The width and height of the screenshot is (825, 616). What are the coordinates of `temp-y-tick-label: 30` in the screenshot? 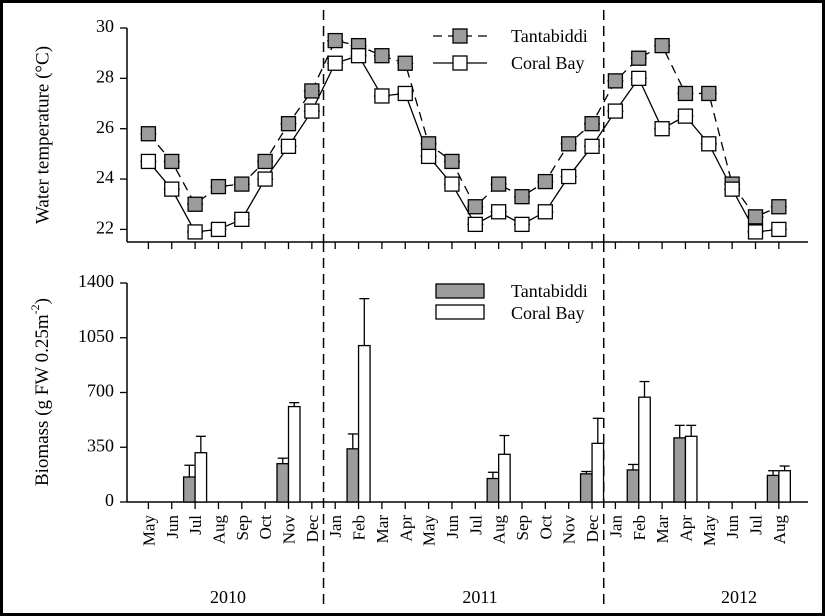 It's located at (105, 26).